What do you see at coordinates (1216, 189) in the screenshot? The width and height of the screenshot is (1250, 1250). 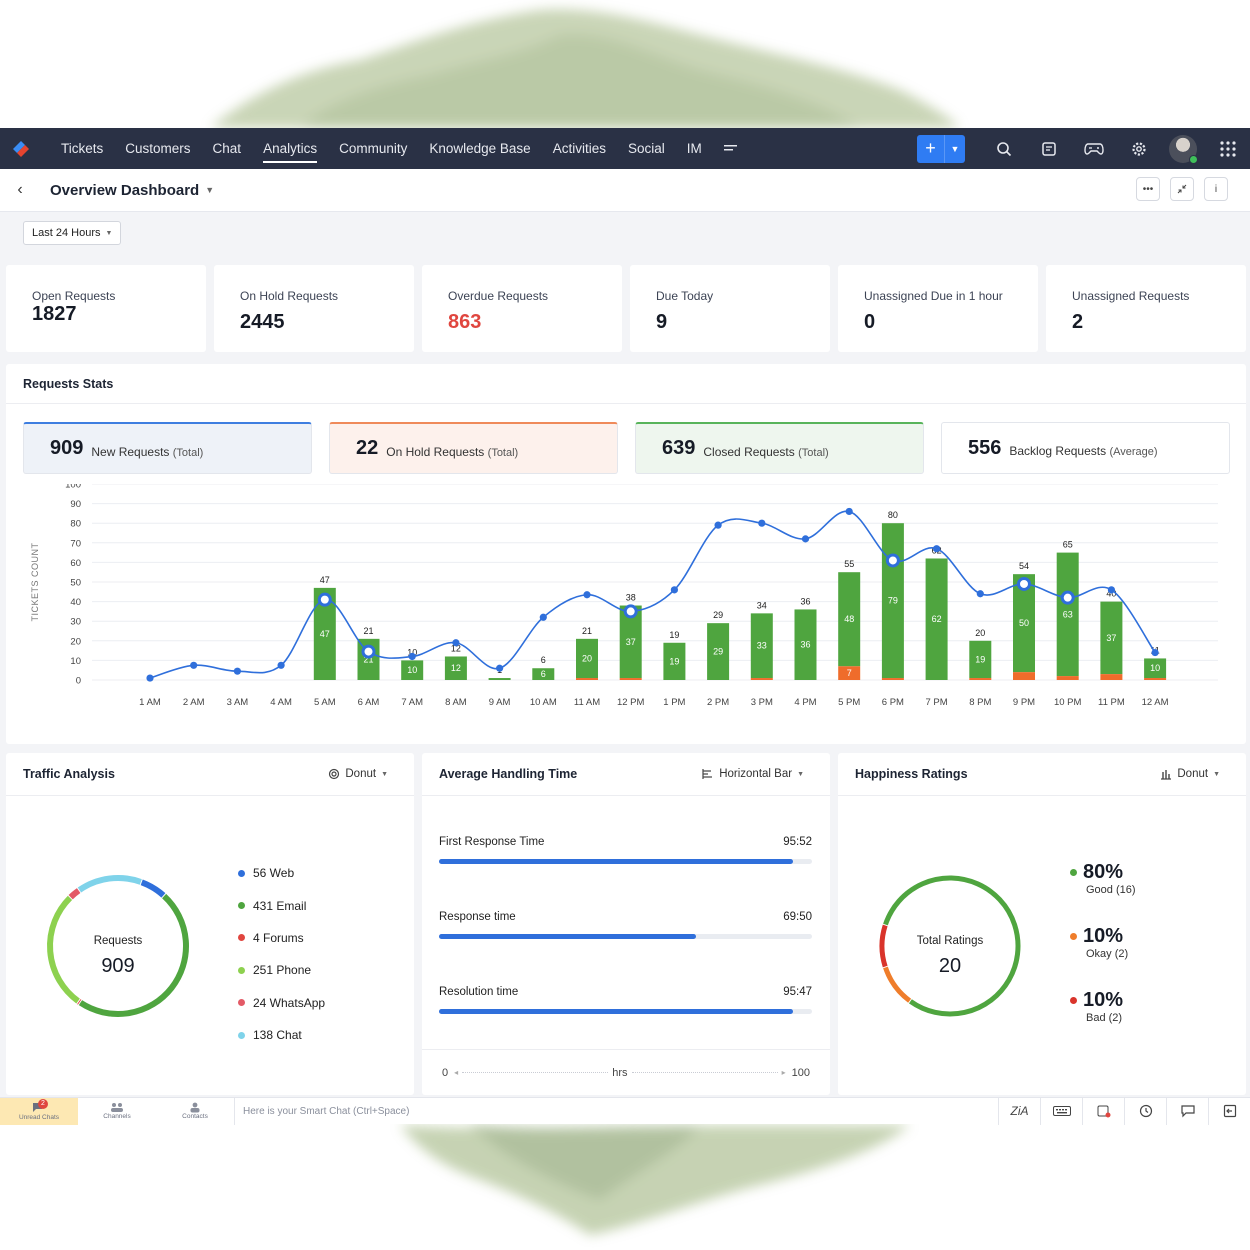 I see `info-icon: i` at bounding box center [1216, 189].